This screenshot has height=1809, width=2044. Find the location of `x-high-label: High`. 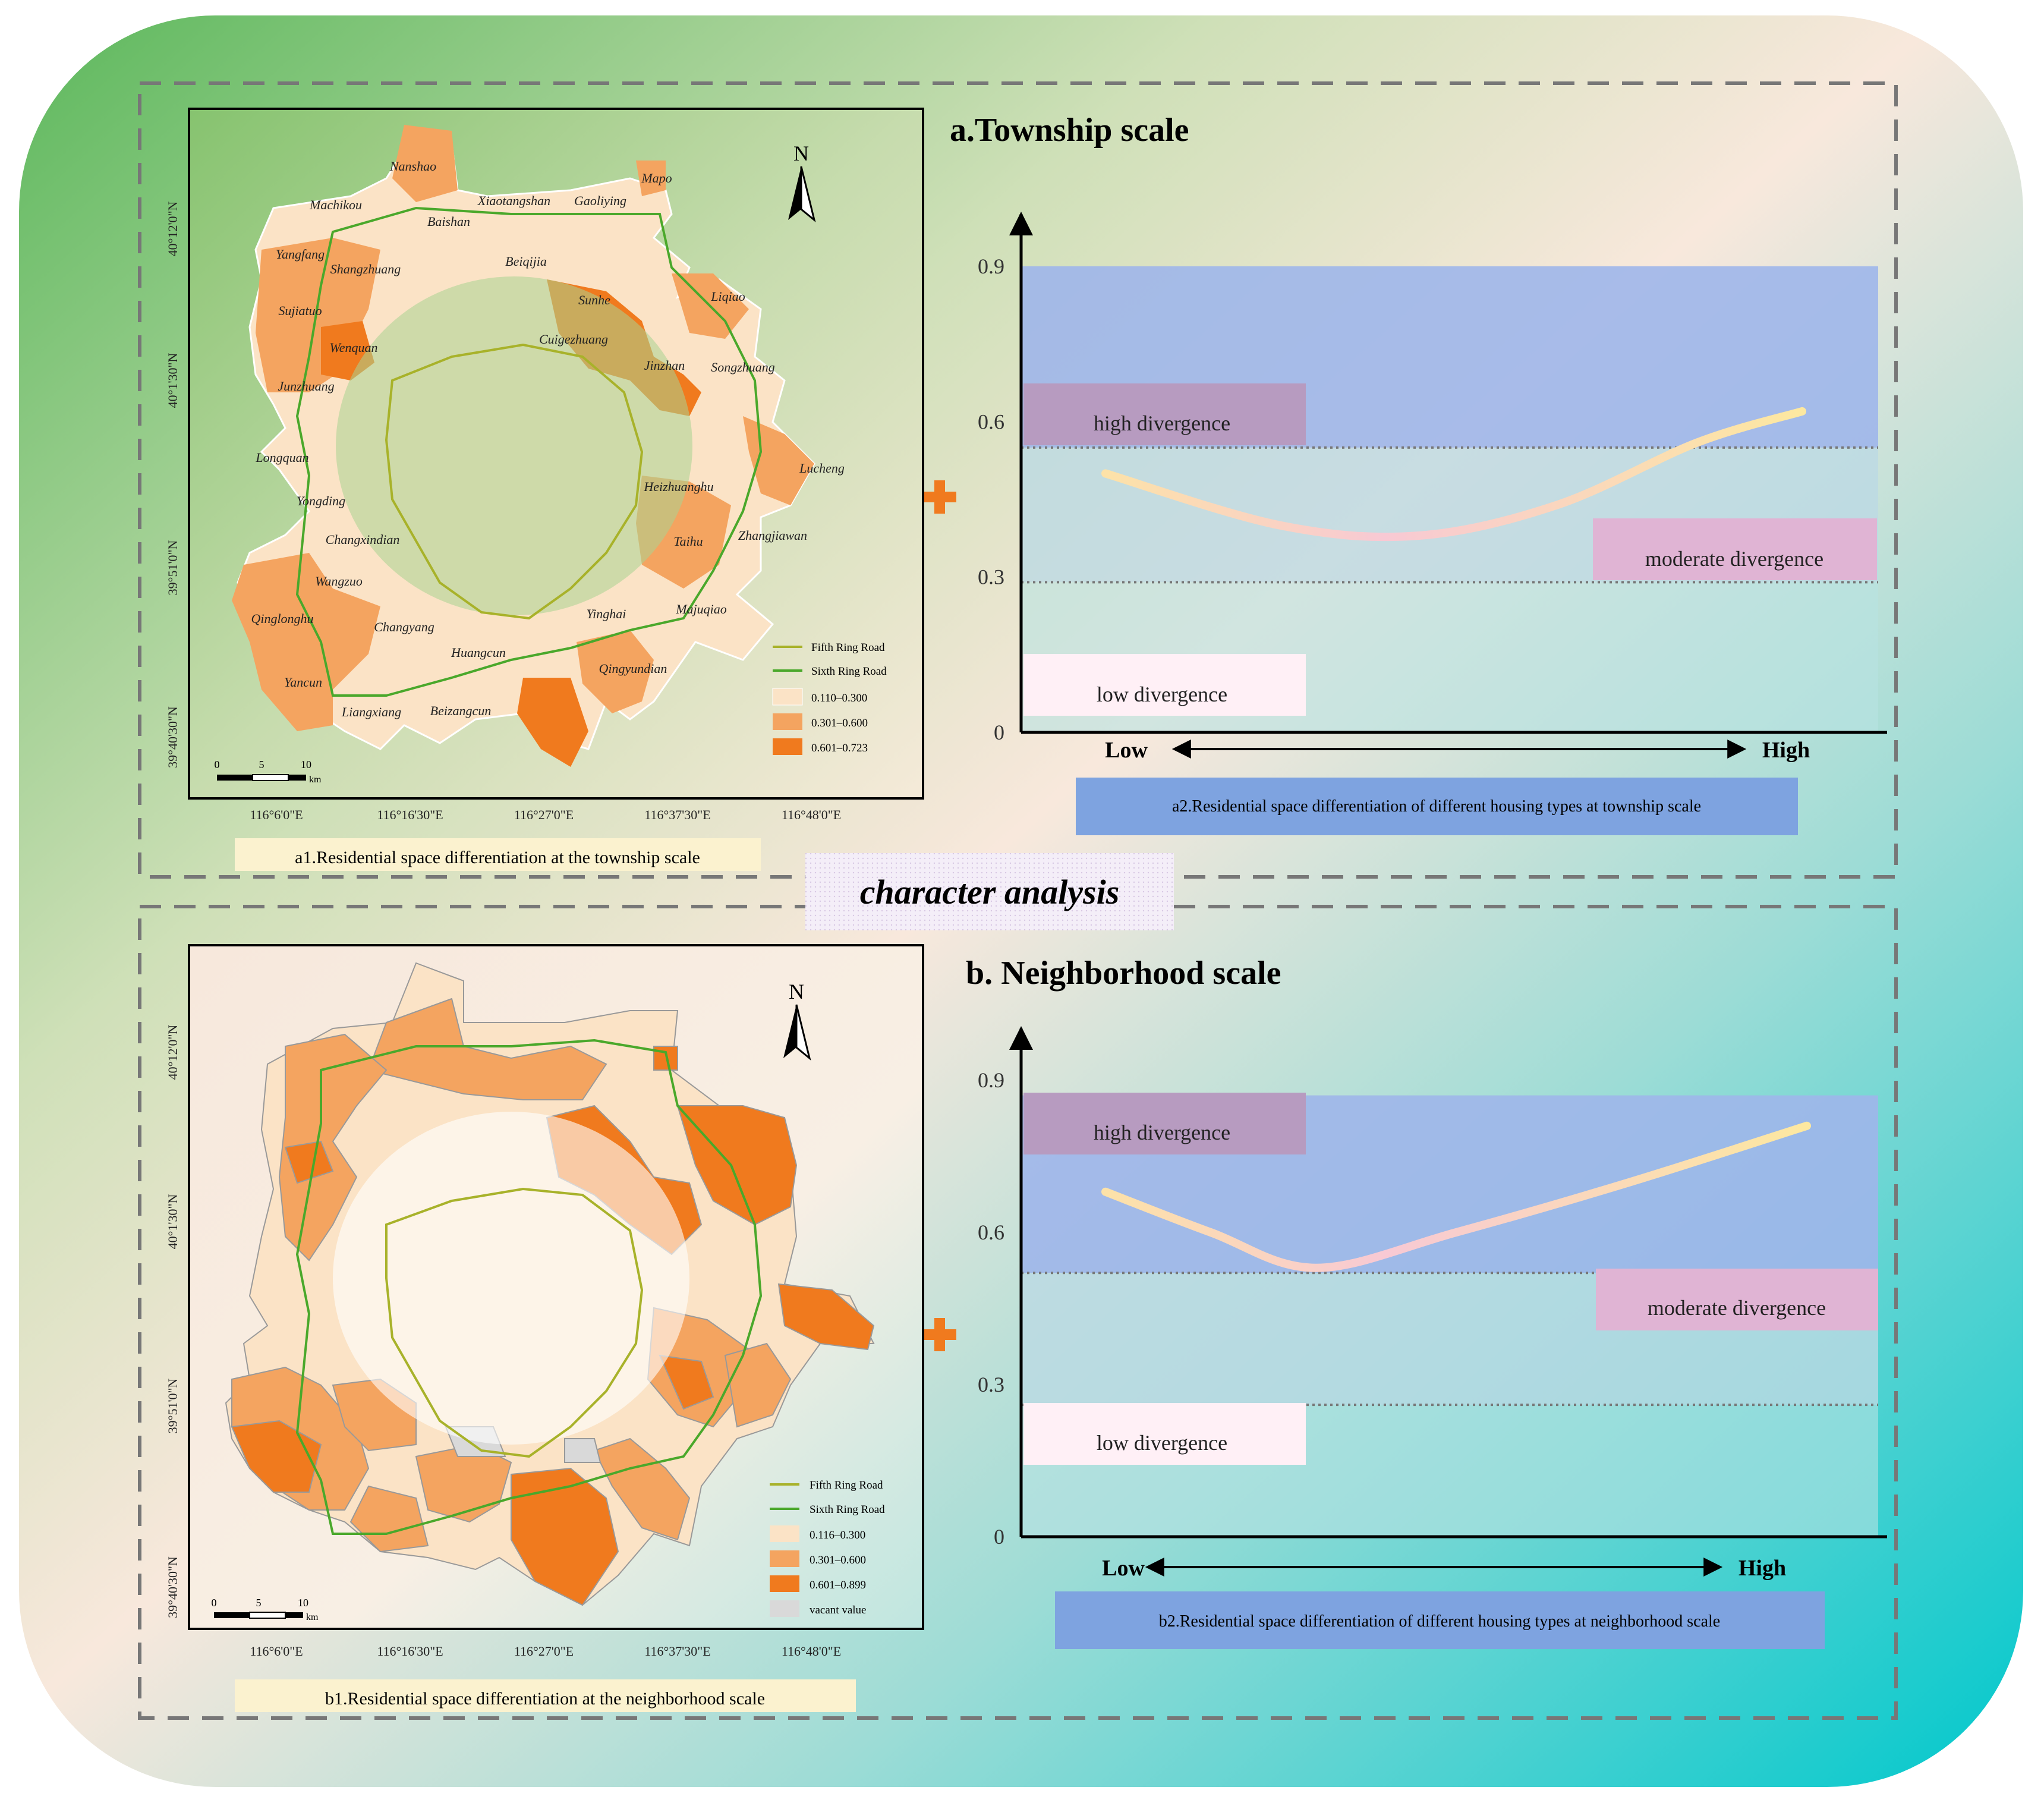

x-high-label: High is located at coordinates (1762, 1568).